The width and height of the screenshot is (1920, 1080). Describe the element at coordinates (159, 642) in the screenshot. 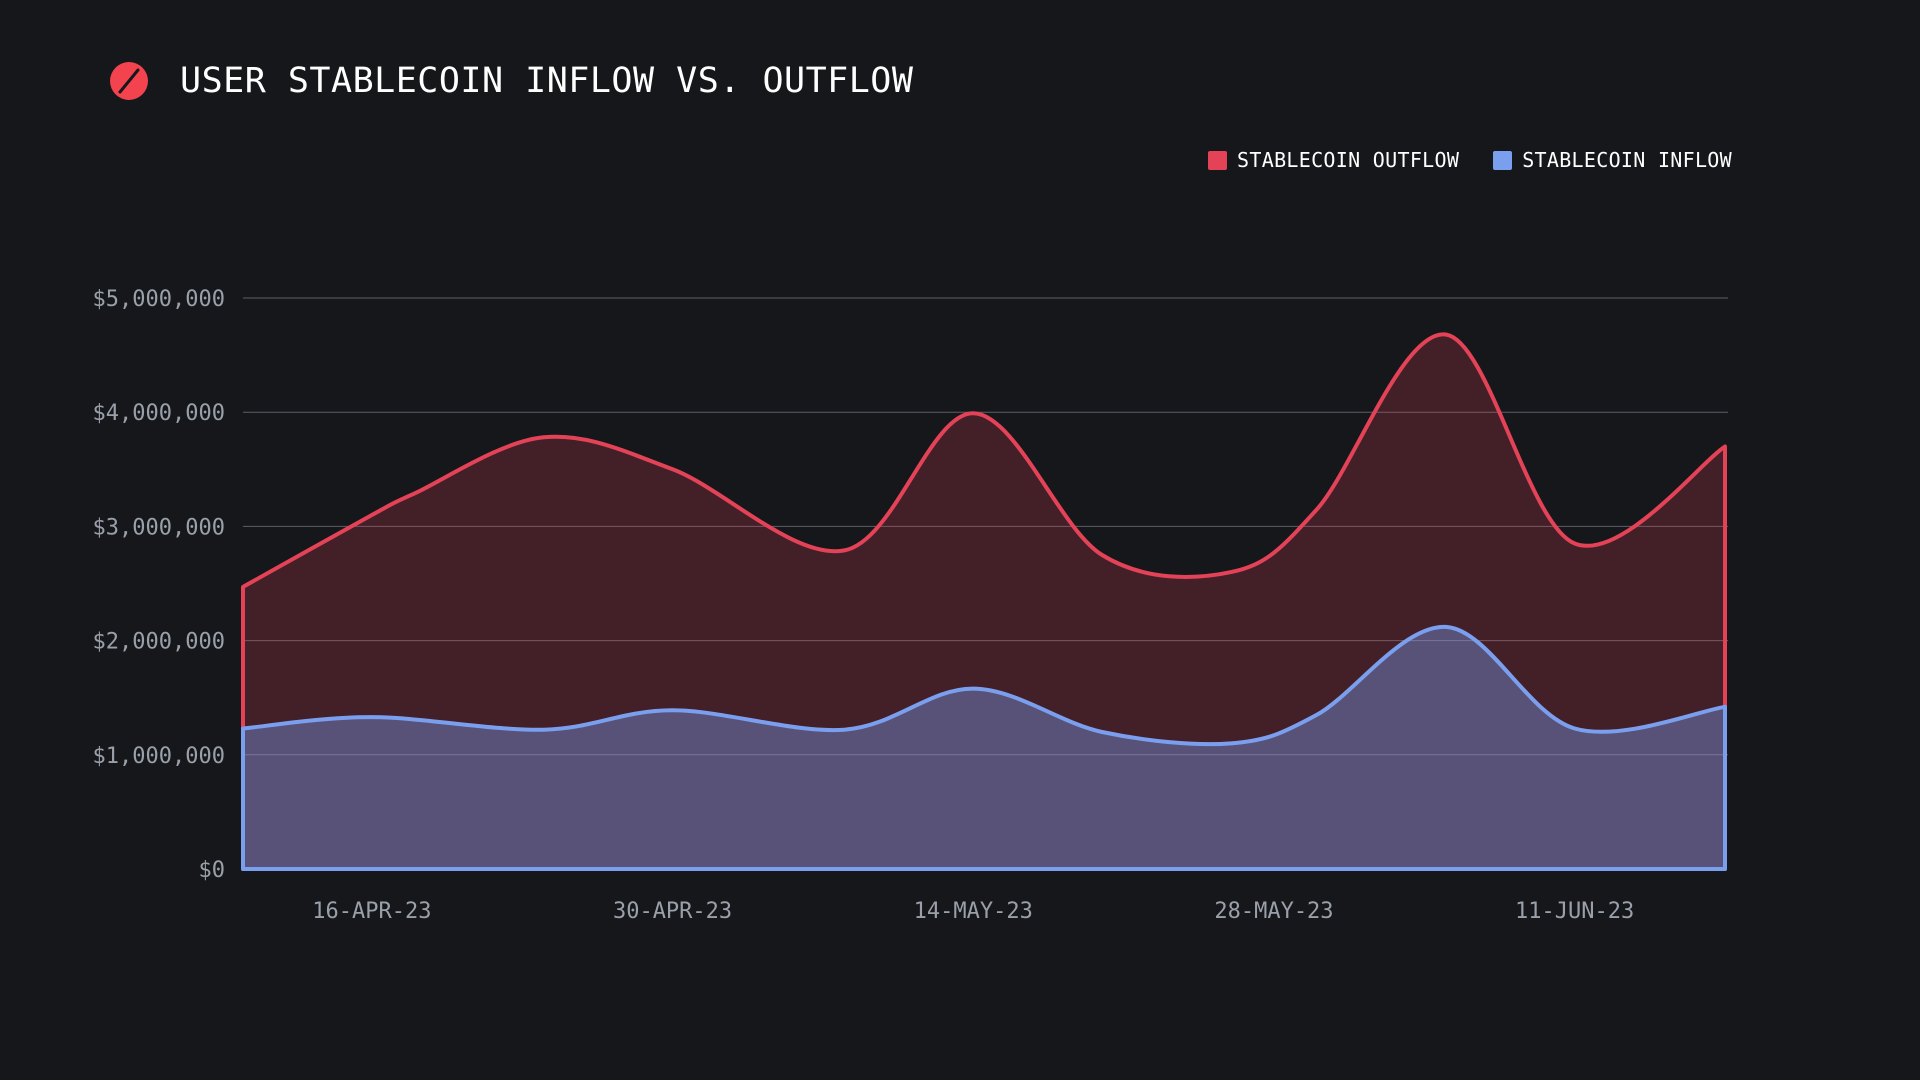

I see `y-tick-label: $2,000,000` at that location.